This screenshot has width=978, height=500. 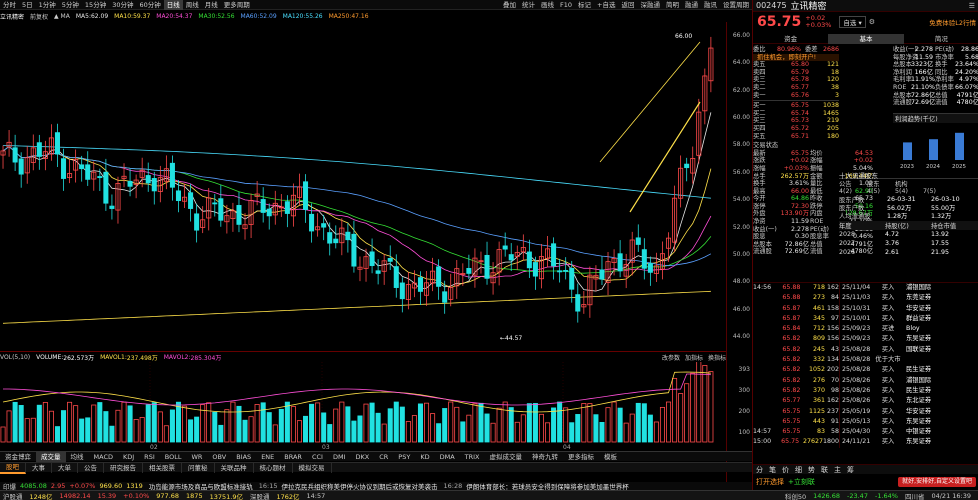 What do you see at coordinates (937, 482) in the screenshot?
I see `custom-setting-button: 就好,安排好,自定义设置吧` at bounding box center [937, 482].